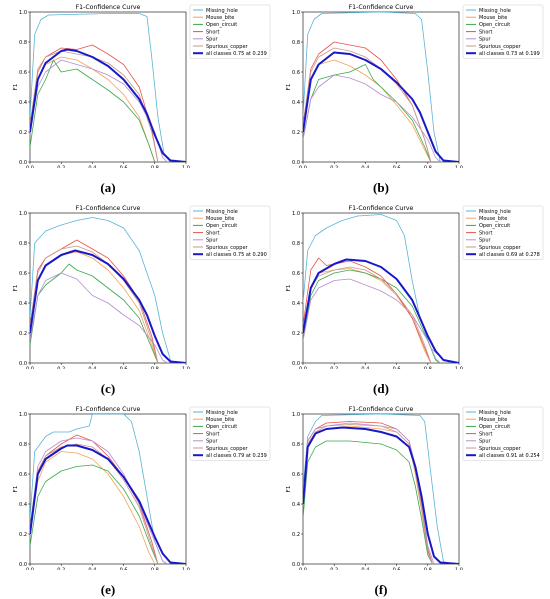 Image resolution: width=550 pixels, height=599 pixels. What do you see at coordinates (509, 255) in the screenshot?
I see `legend-entry-all-classes: all classes 0.69 at 0.278` at bounding box center [509, 255].